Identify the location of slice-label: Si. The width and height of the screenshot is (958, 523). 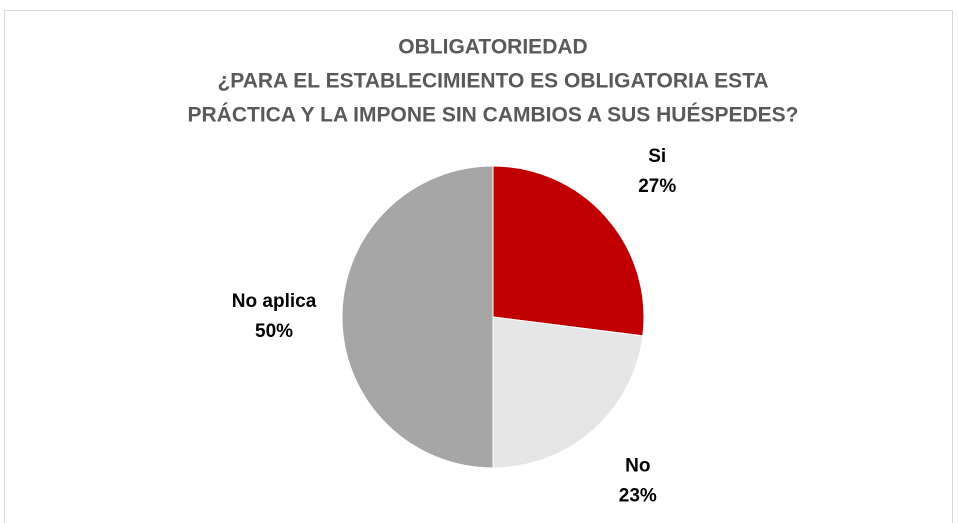
(657, 156).